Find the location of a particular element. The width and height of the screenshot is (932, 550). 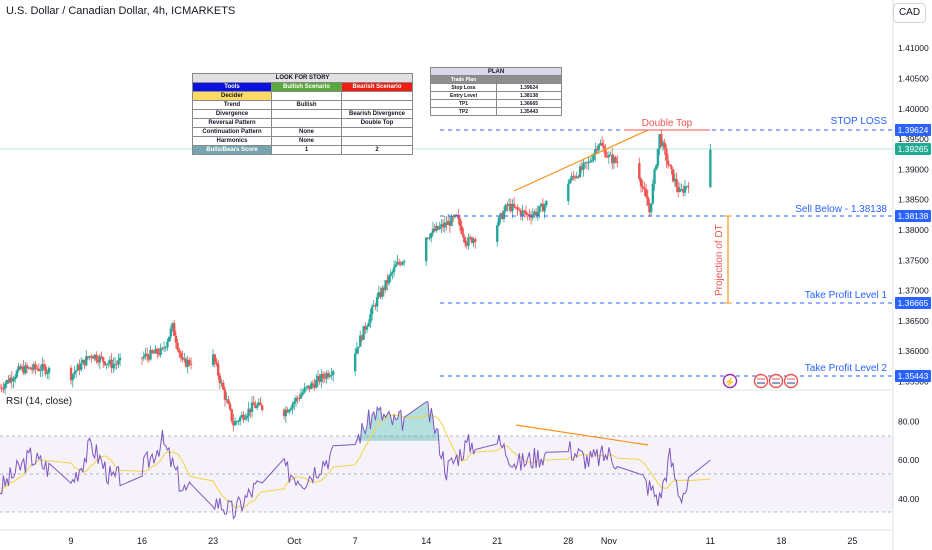

time-tick-label: 9 is located at coordinates (71, 541).